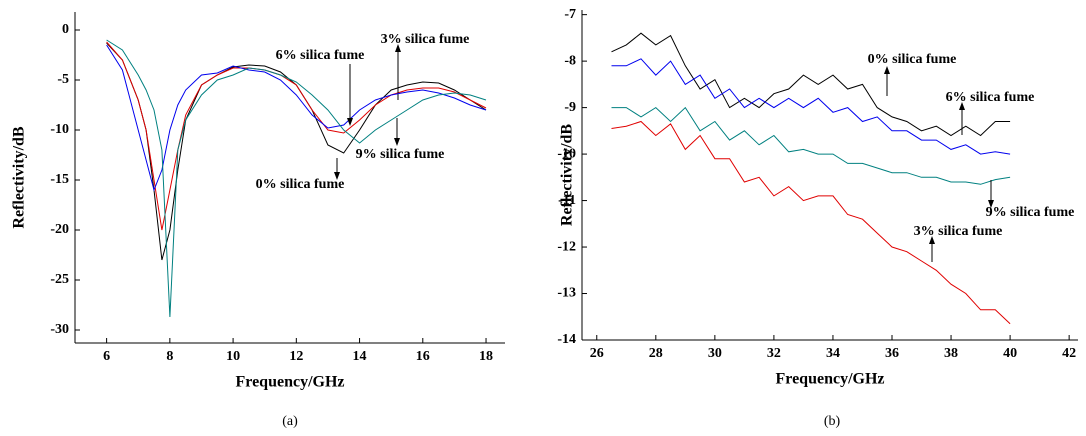 This screenshot has width=1086, height=436. I want to click on y-tick-label: -20, so click(59, 229).